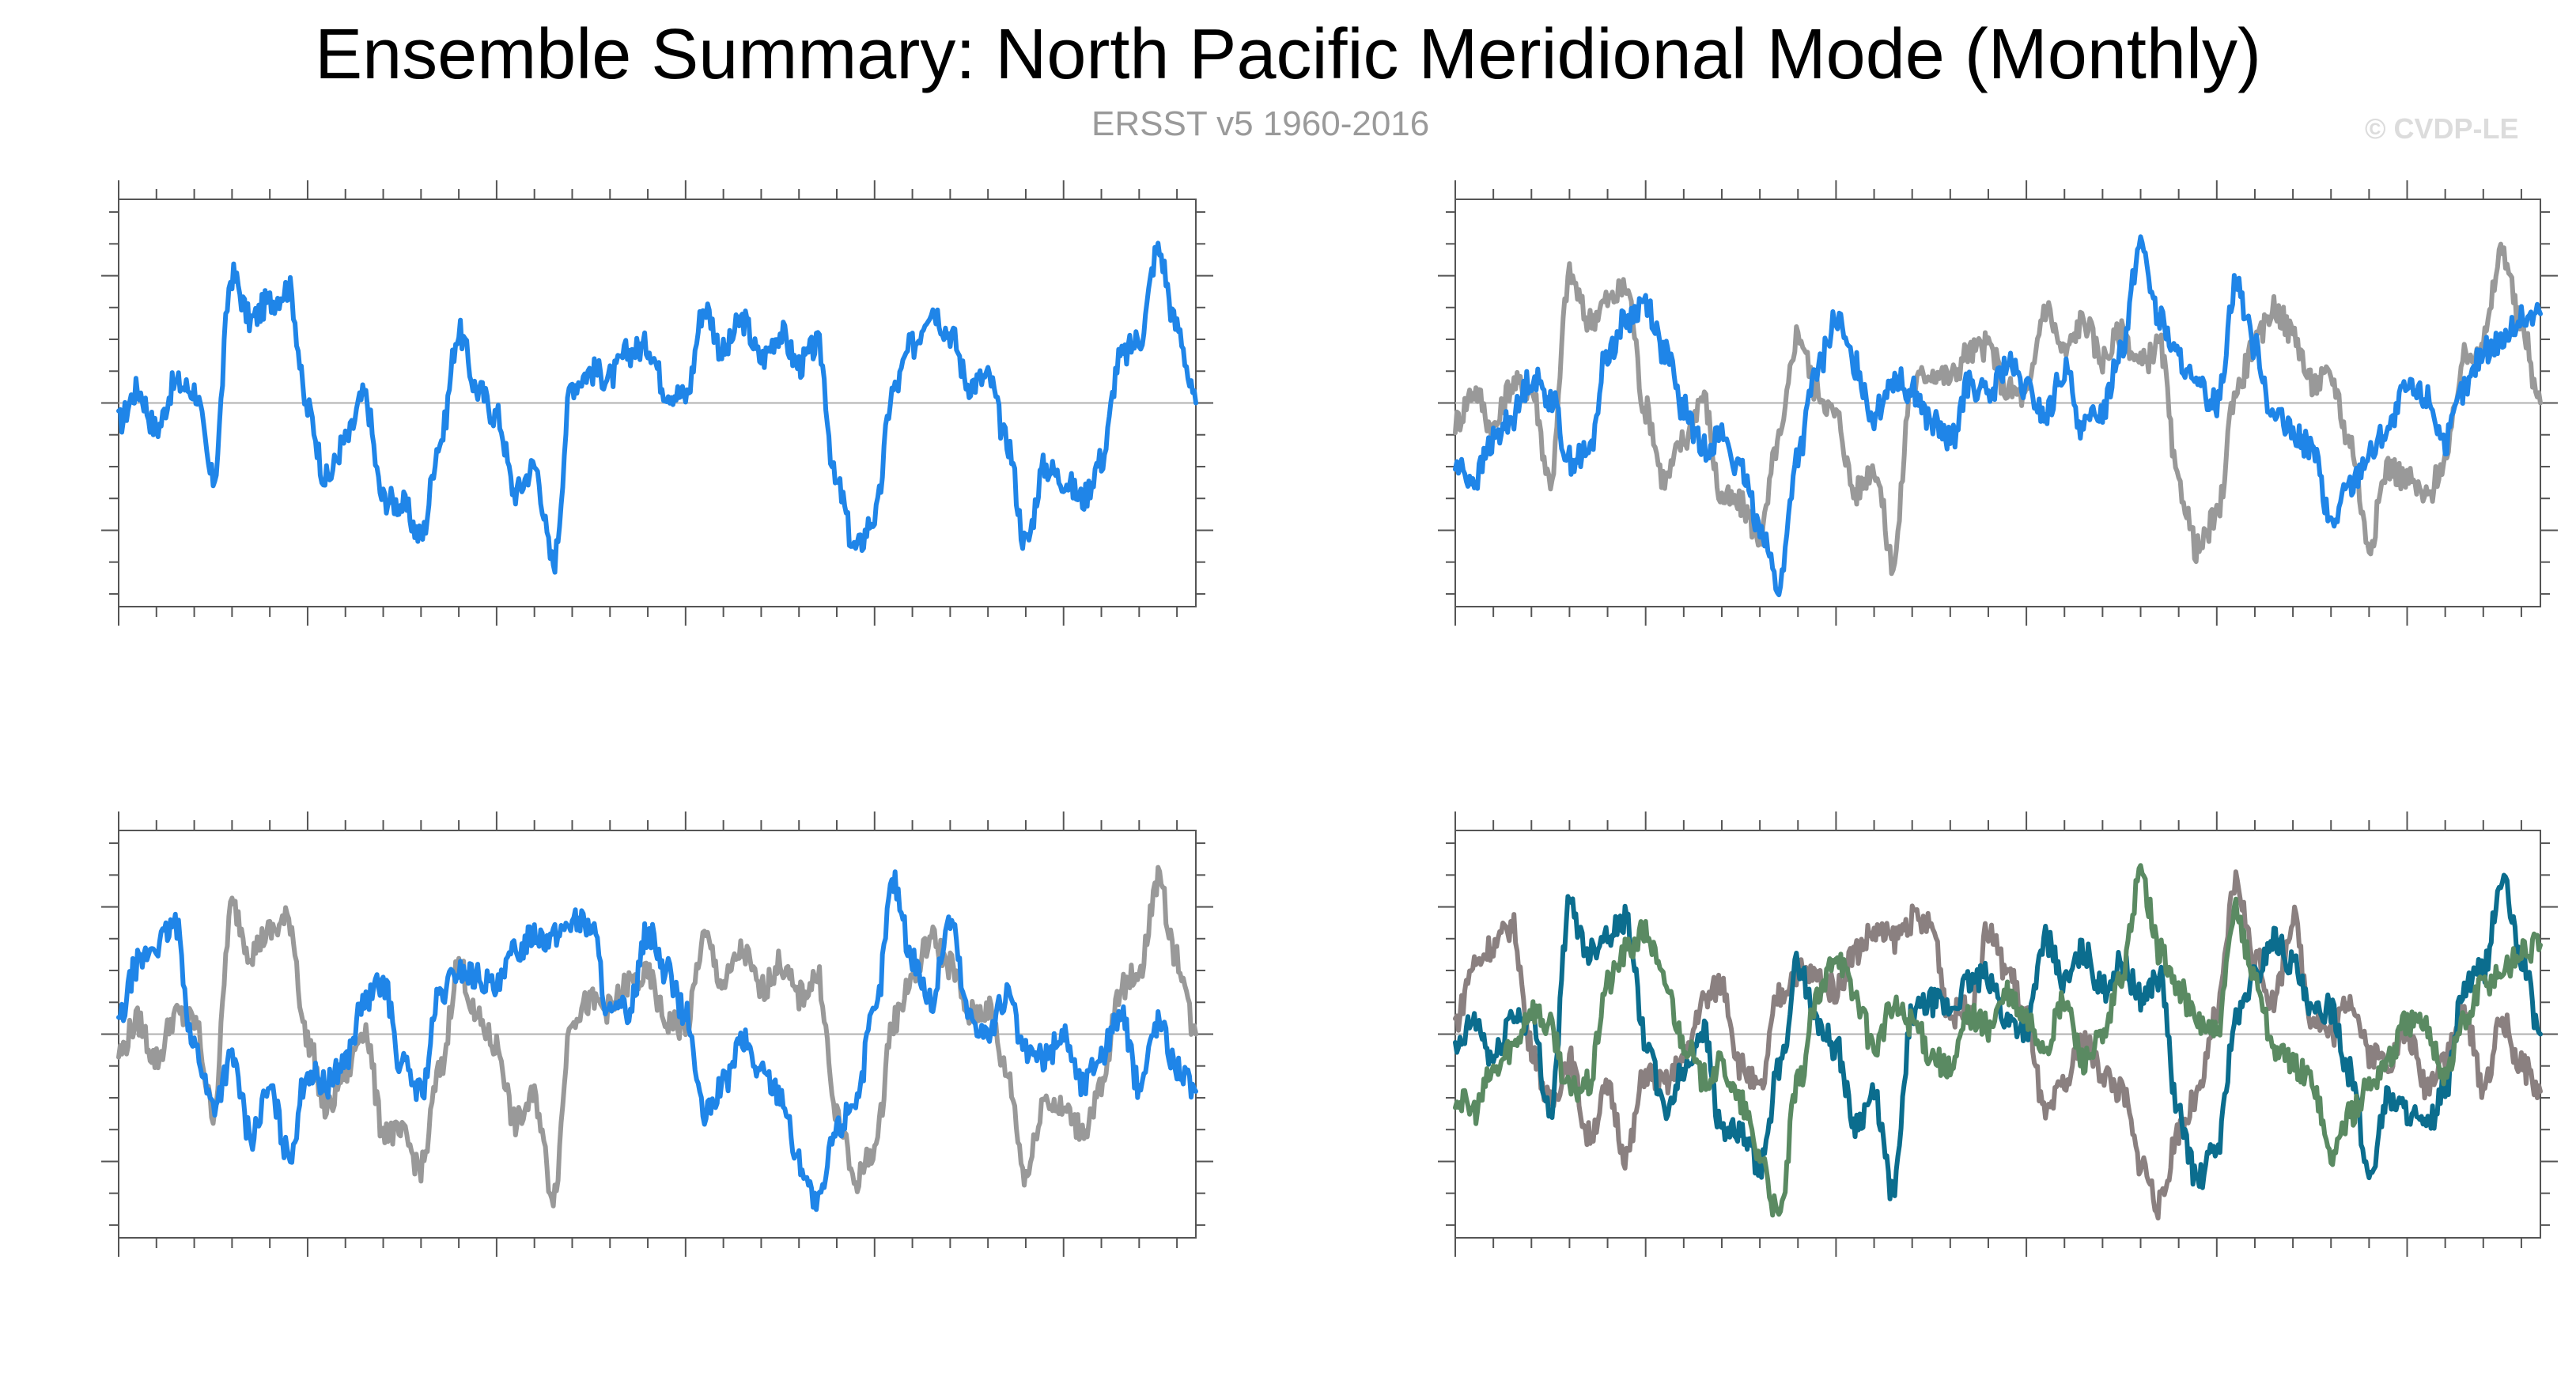 The width and height of the screenshot is (2576, 1377). Describe the element at coordinates (2442, 128) in the screenshot. I see `cvdp-credit: © CVDP-LE` at that location.